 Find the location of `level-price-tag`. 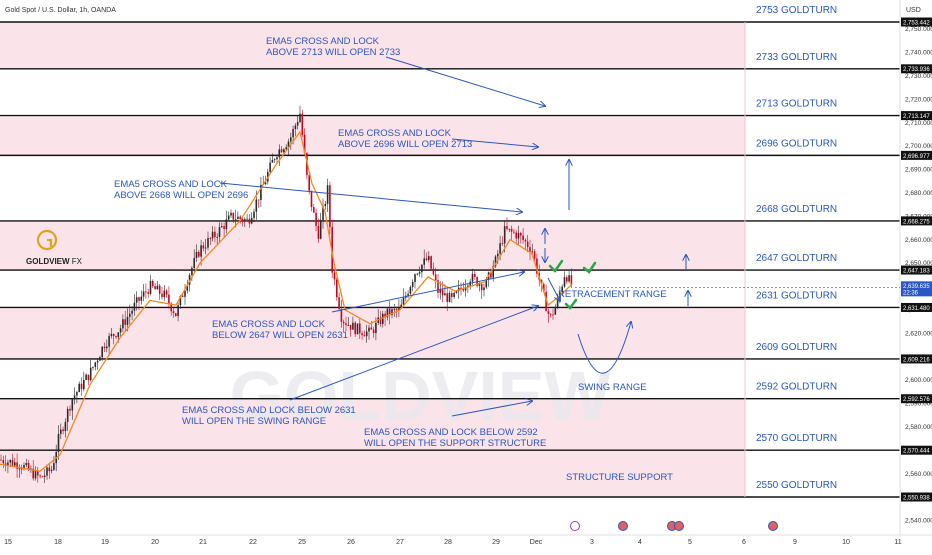

level-price-tag is located at coordinates (916, 155).